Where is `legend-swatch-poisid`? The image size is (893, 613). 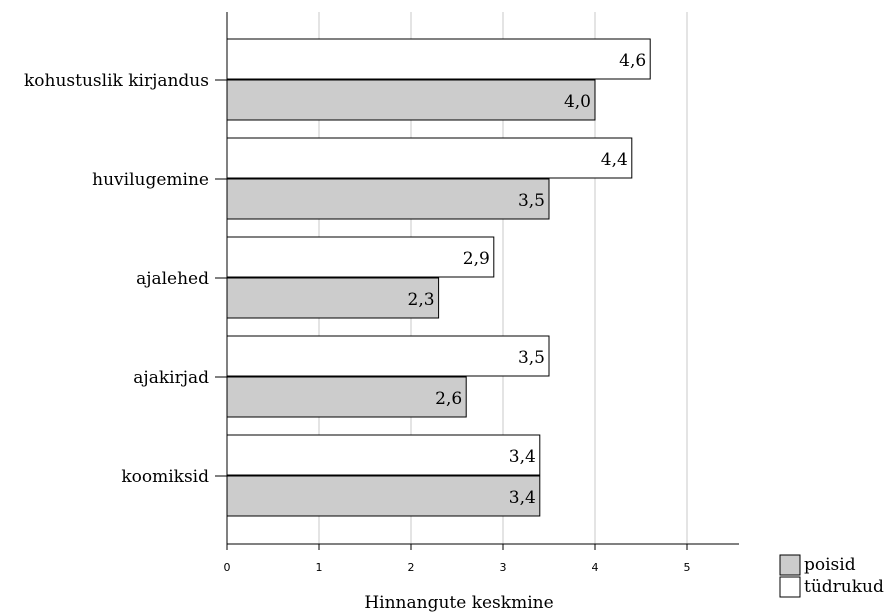 legend-swatch-poisid is located at coordinates (790, 565).